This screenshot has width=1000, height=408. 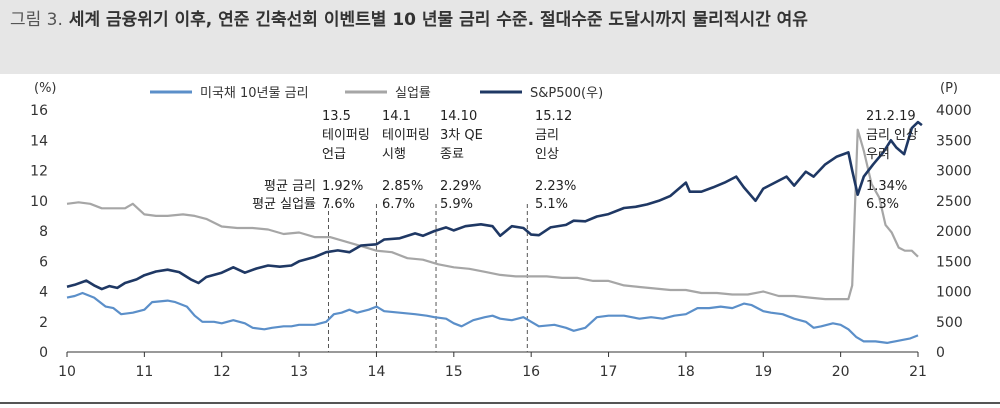 I want to click on event-label: 금리, so click(x=547, y=135).